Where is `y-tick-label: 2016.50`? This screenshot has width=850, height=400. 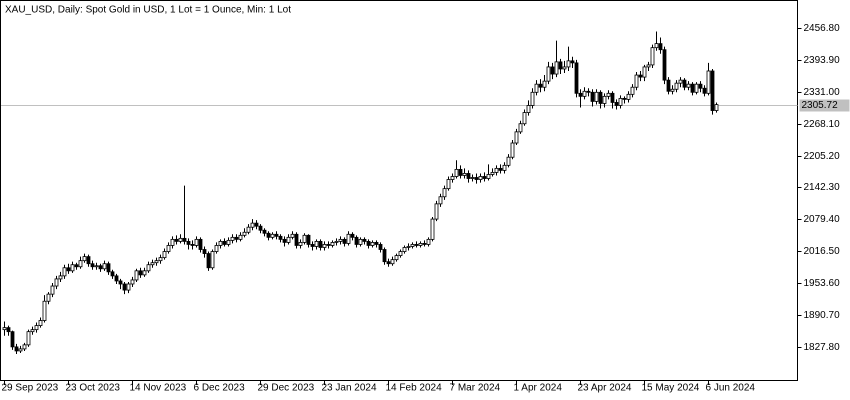
y-tick-label: 2016.50 is located at coordinates (822, 251).